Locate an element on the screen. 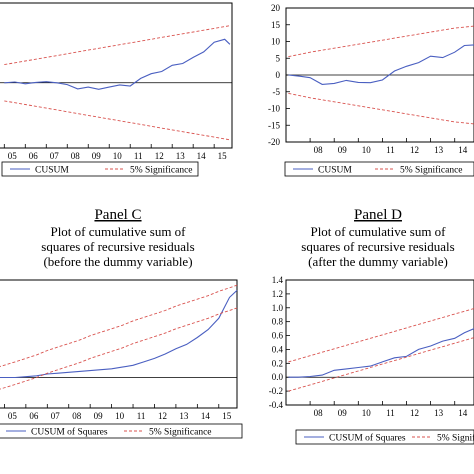 This screenshot has width=474, height=474. panel-d-series-5-significance-lower is located at coordinates (381, 364).